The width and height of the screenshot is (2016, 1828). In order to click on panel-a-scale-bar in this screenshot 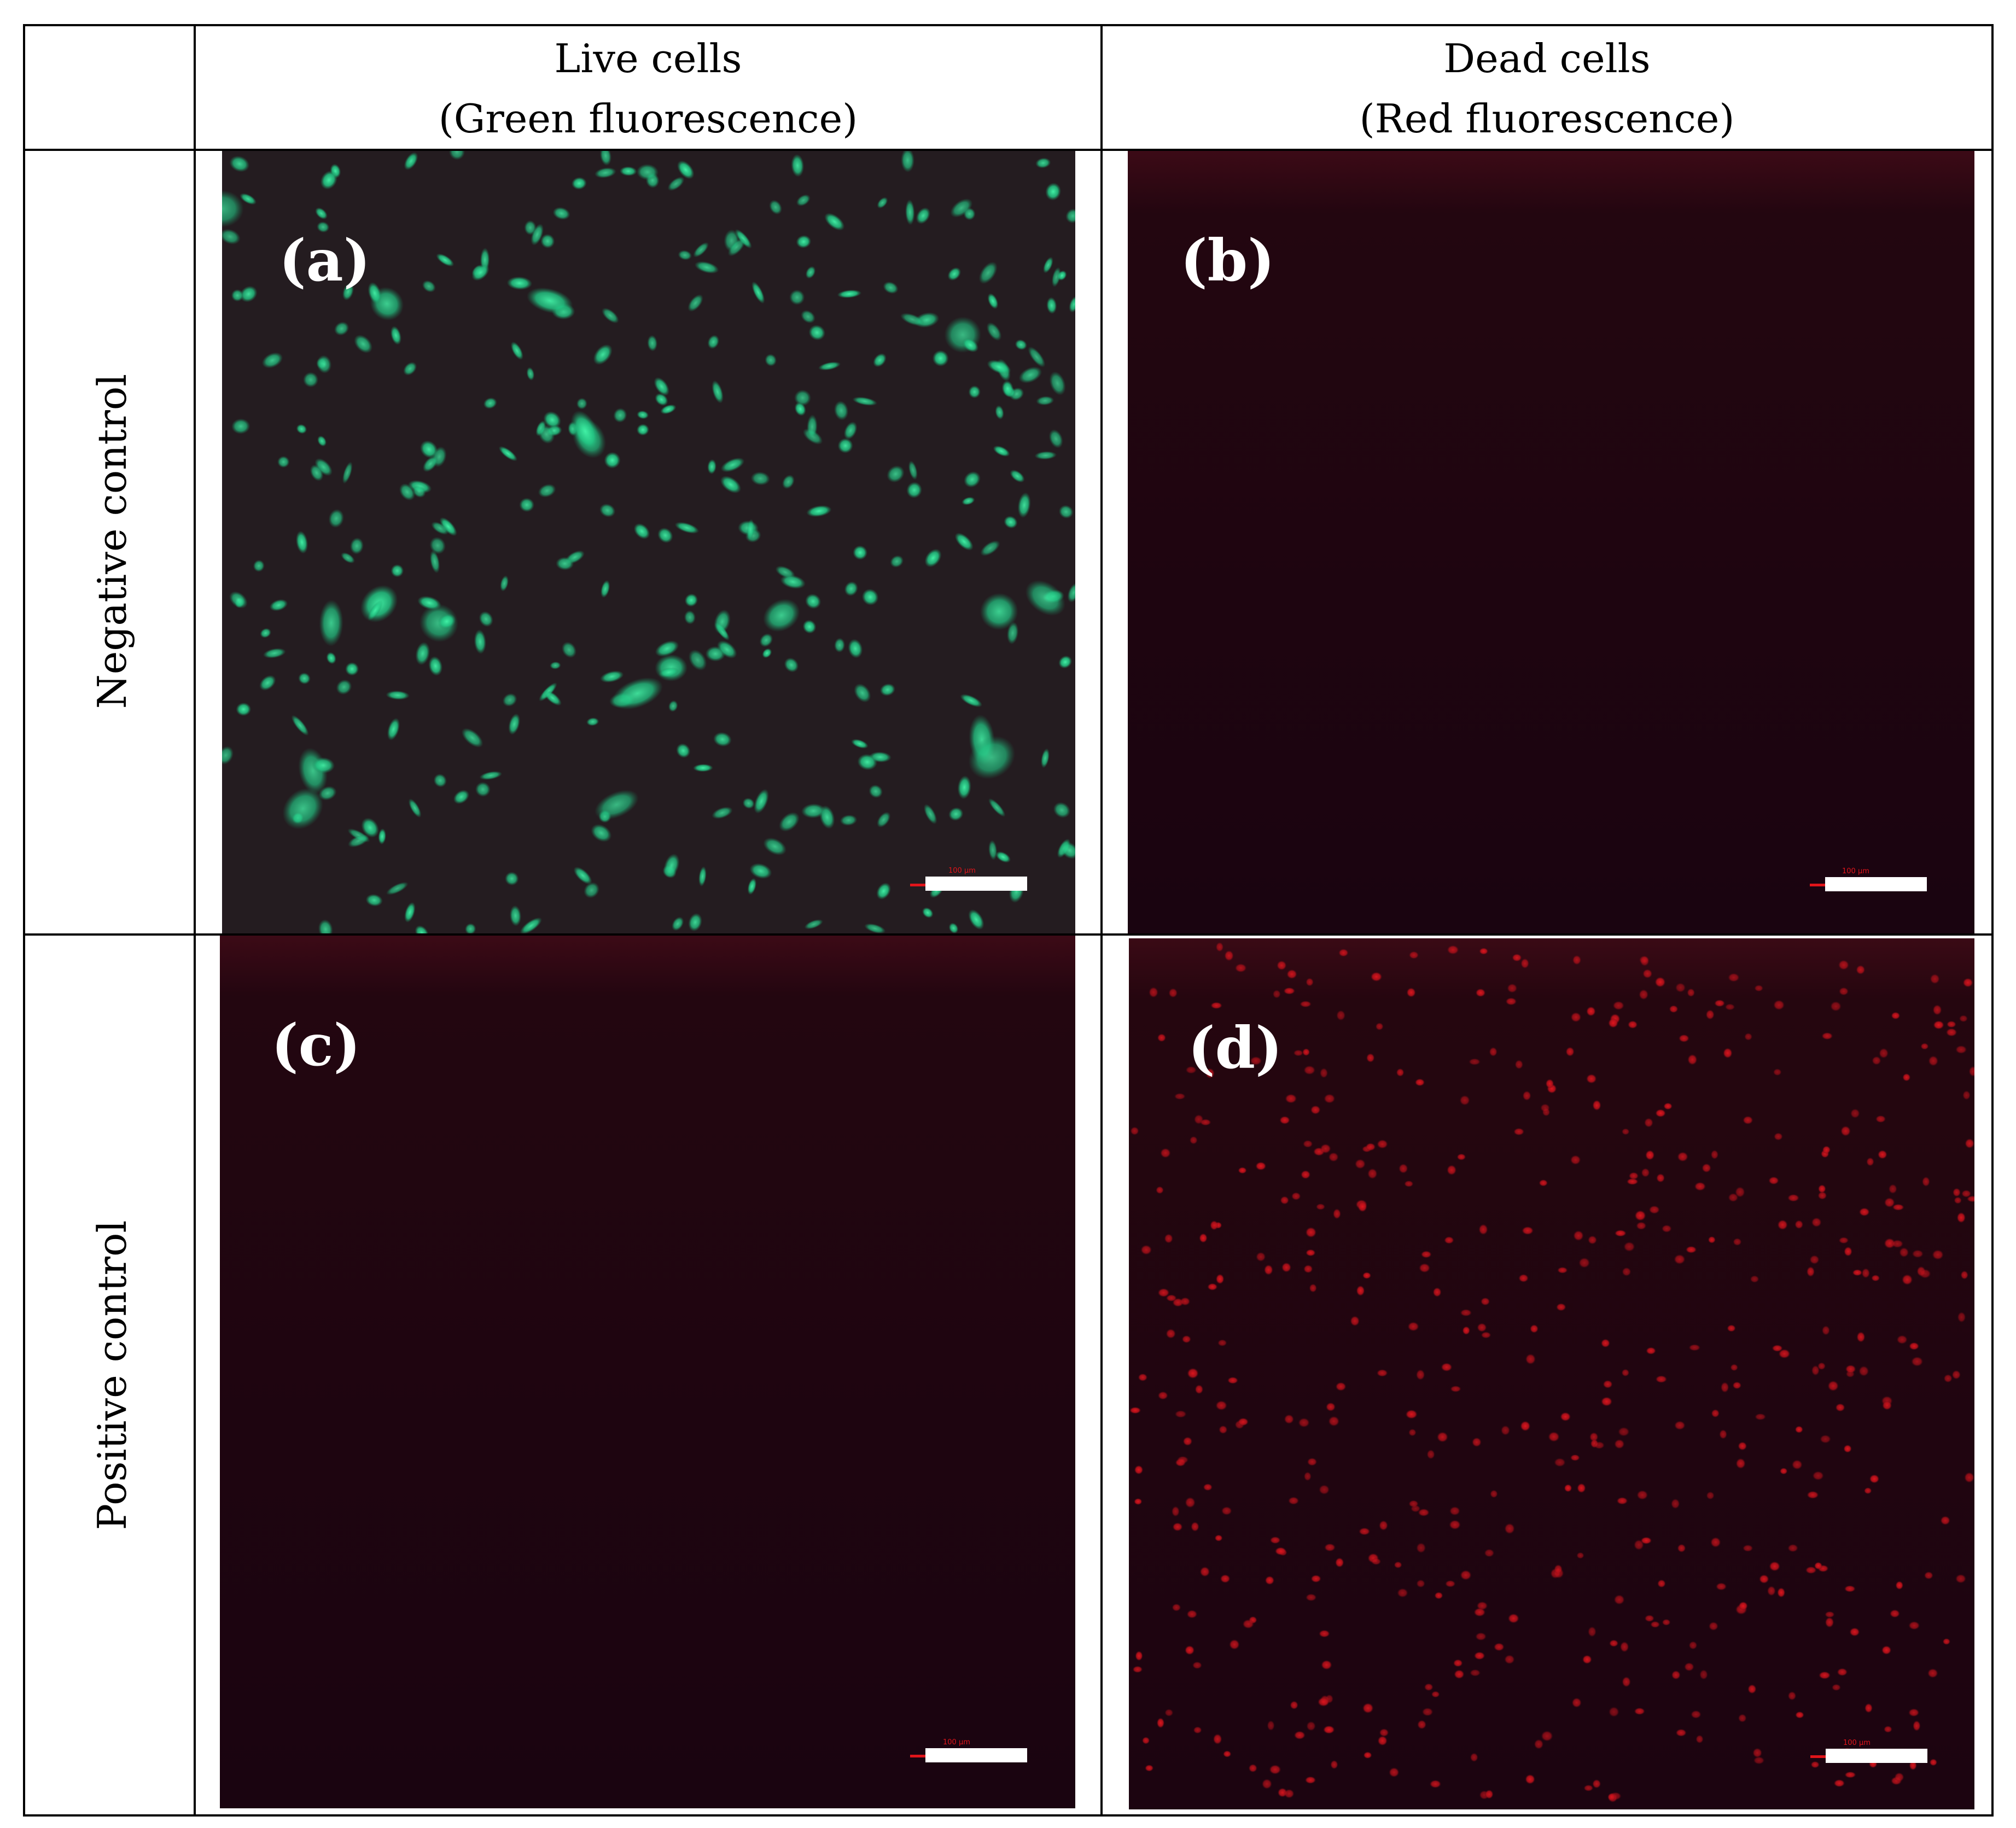, I will do `click(976, 884)`.